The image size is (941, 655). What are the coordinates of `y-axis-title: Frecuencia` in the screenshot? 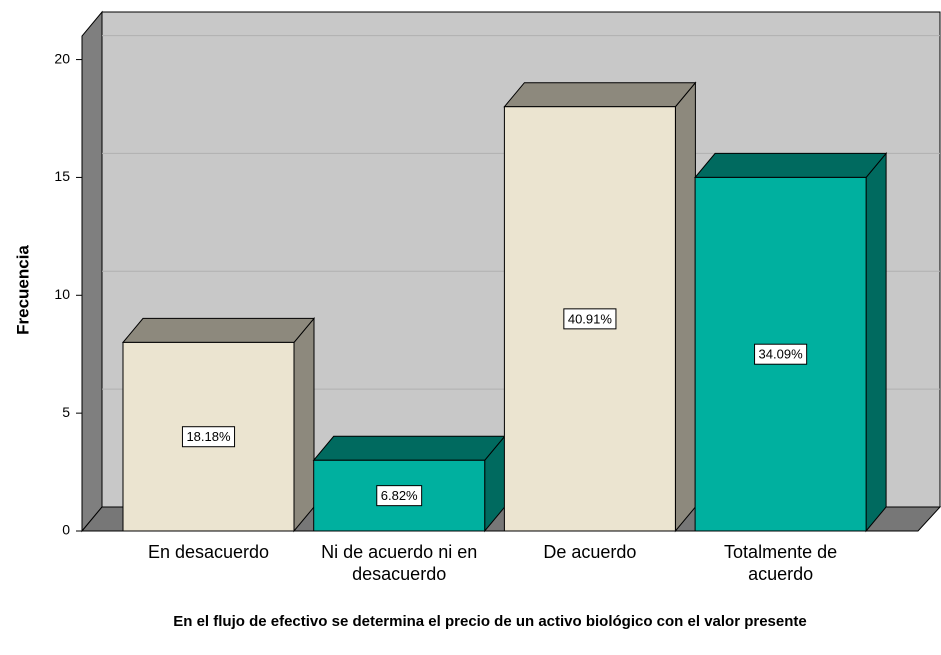 It's located at (22, 290).